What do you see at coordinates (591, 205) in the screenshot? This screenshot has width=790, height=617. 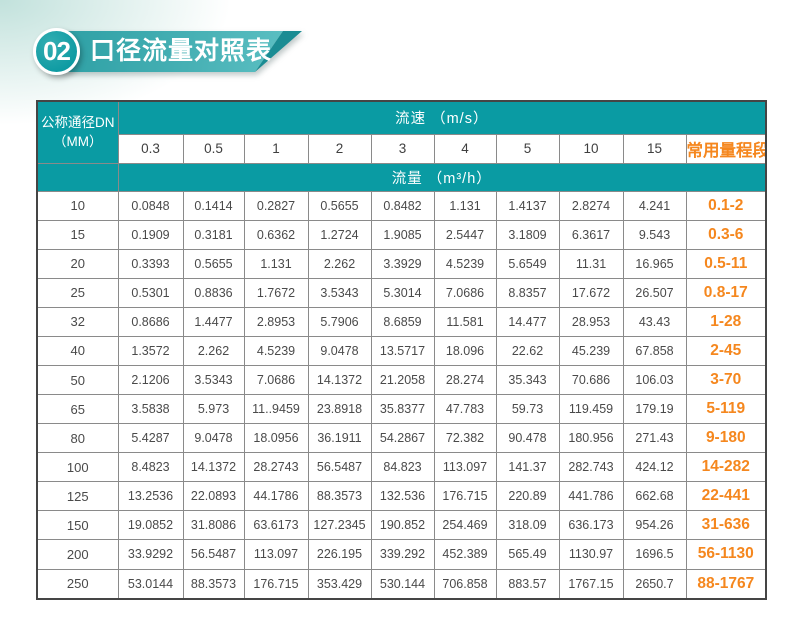 I see `flow-value: 2.8274` at bounding box center [591, 205].